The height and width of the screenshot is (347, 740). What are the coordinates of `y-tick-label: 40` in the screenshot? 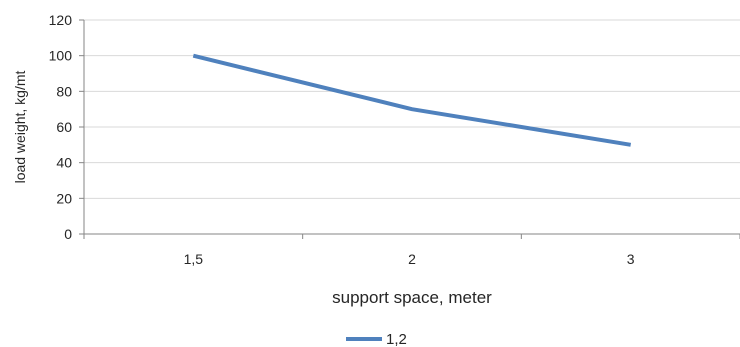 It's located at (64, 163).